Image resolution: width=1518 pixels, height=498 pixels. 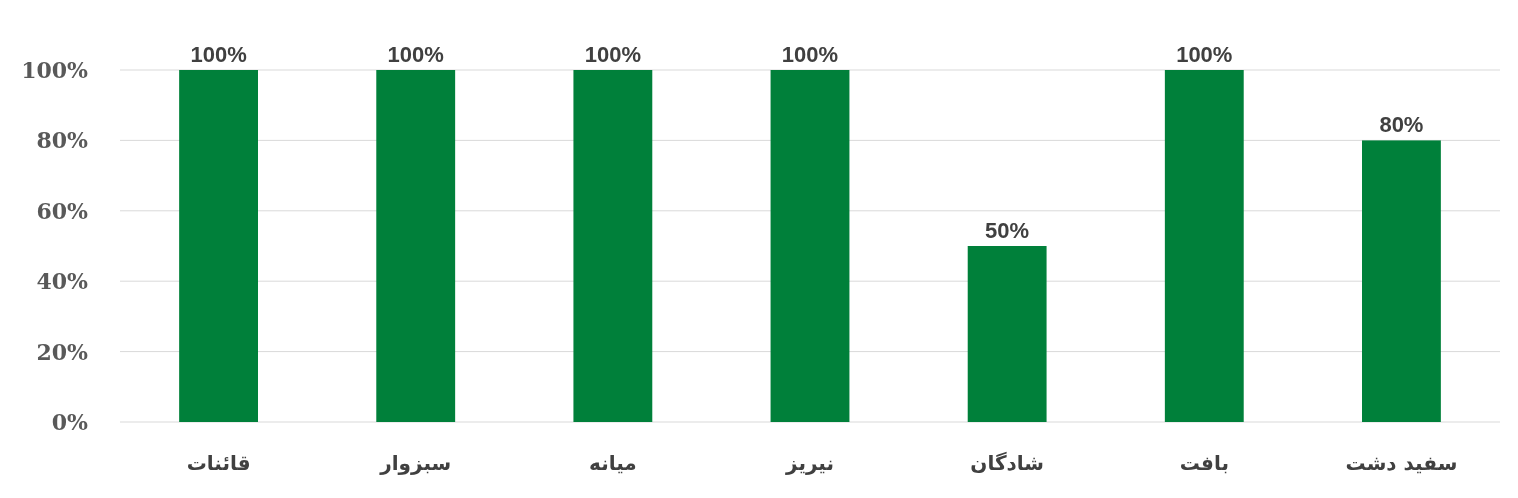 What do you see at coordinates (1007, 230) in the screenshot?
I see `data-label: 50%` at bounding box center [1007, 230].